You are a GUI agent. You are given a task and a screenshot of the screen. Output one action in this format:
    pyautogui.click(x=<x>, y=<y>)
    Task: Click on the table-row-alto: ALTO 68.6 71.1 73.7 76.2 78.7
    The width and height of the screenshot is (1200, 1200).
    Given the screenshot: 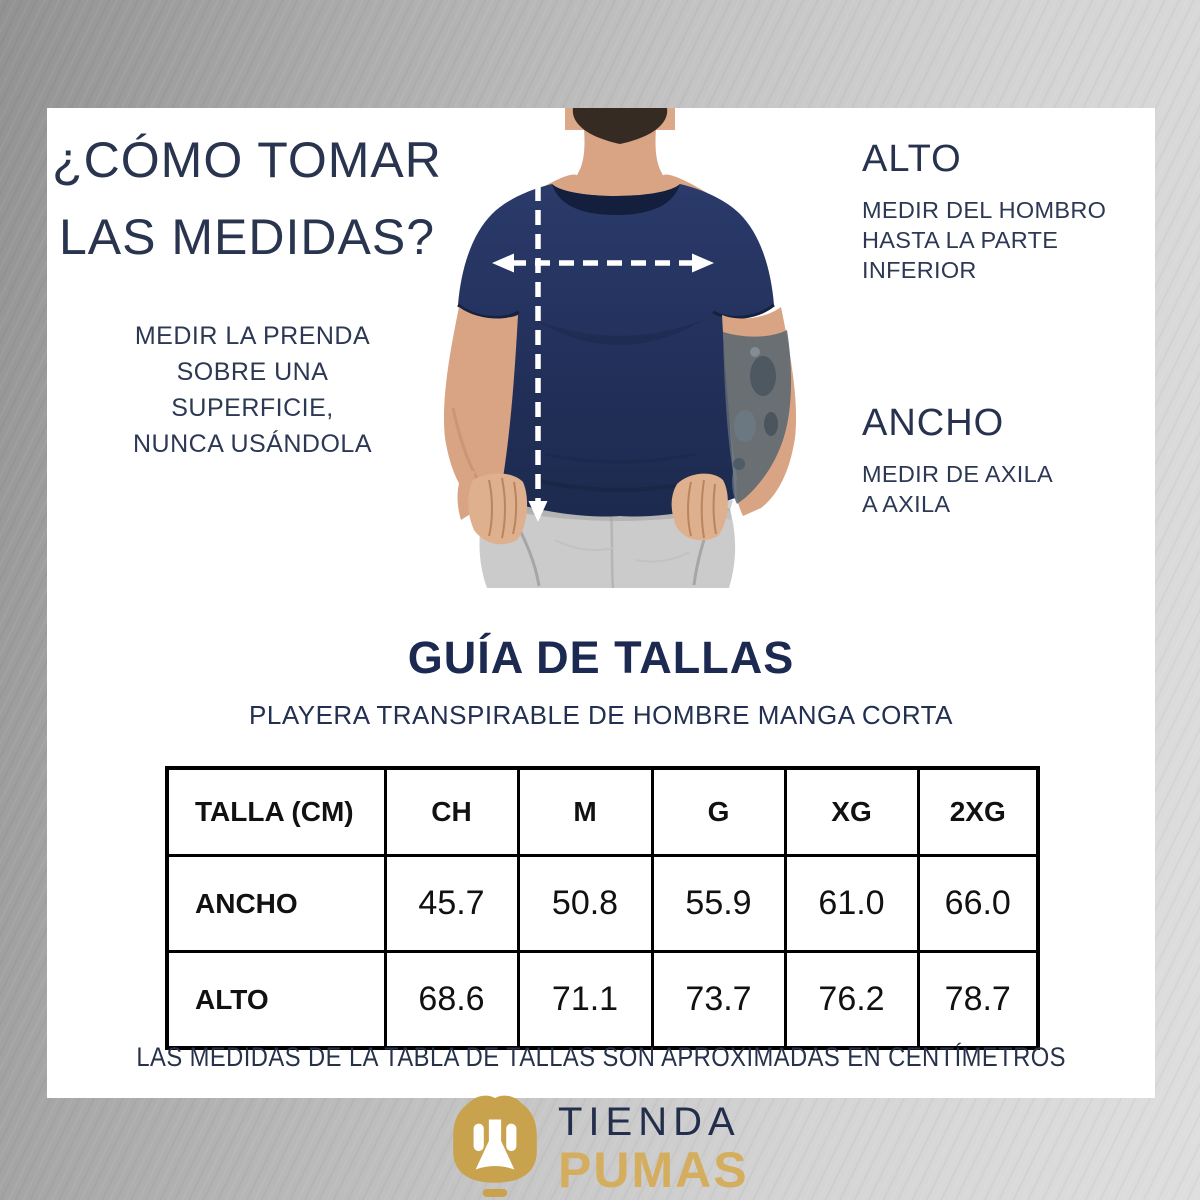 What is the action you would take?
    pyautogui.click(x=602, y=1000)
    